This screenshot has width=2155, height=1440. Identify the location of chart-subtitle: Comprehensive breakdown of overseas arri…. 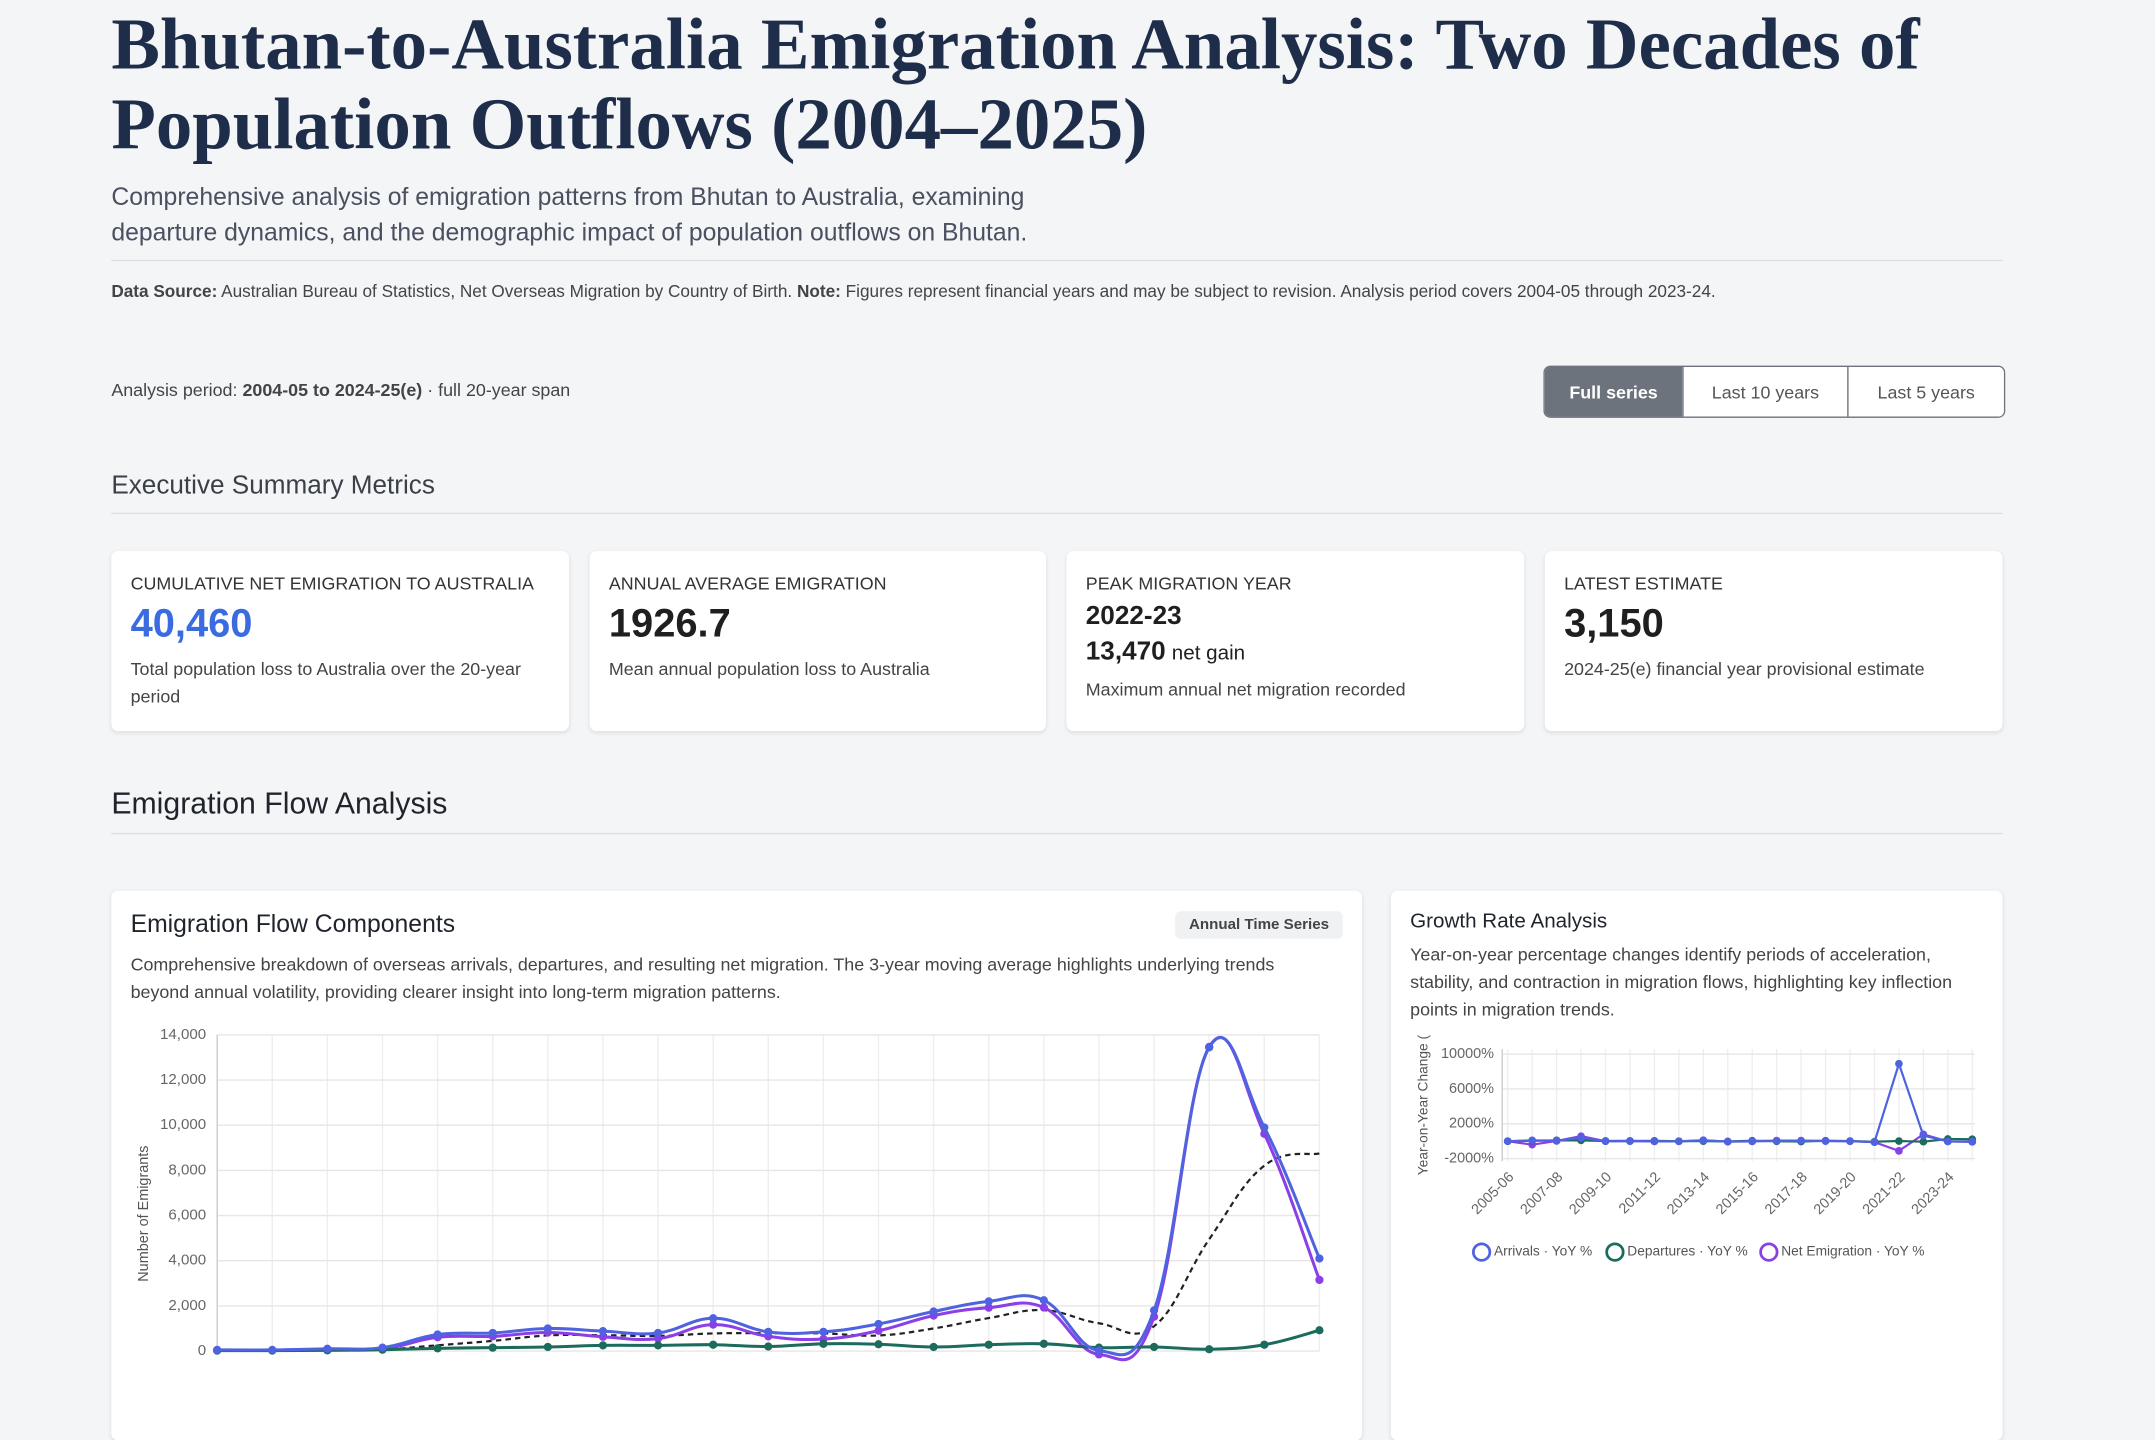
(702, 977).